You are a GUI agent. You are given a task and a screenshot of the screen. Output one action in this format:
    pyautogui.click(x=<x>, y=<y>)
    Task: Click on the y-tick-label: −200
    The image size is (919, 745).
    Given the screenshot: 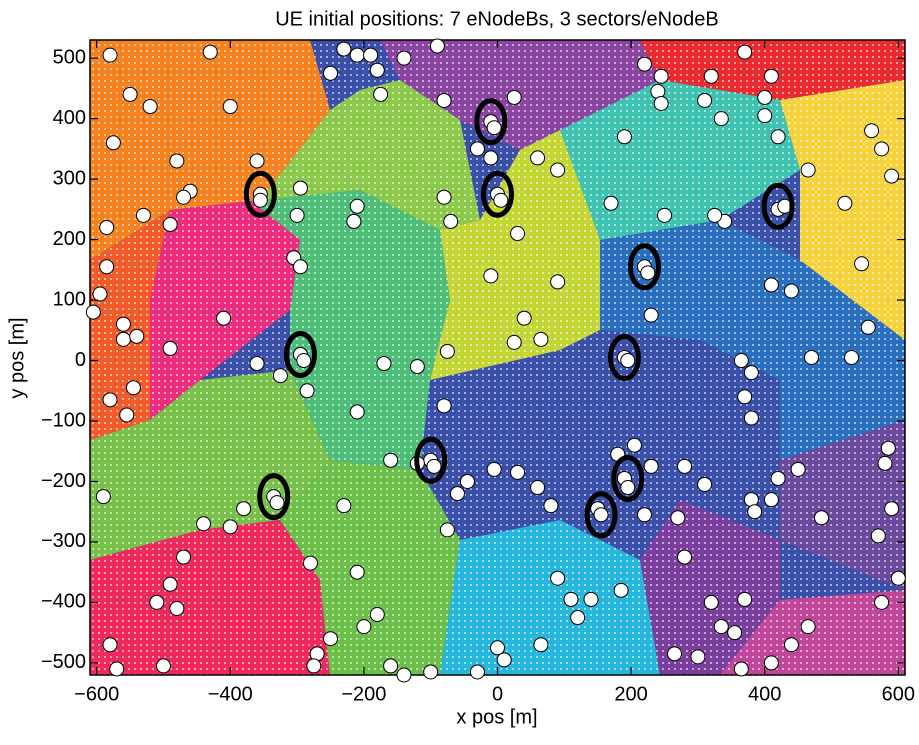 What is the action you would take?
    pyautogui.click(x=63, y=481)
    